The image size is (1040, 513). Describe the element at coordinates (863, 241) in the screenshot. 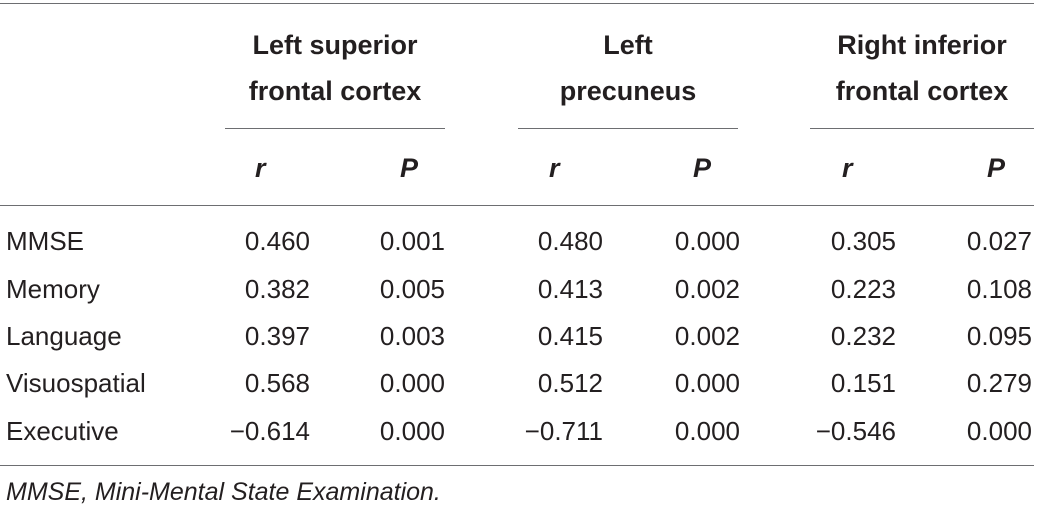

I see `cell-value: 0.305` at that location.